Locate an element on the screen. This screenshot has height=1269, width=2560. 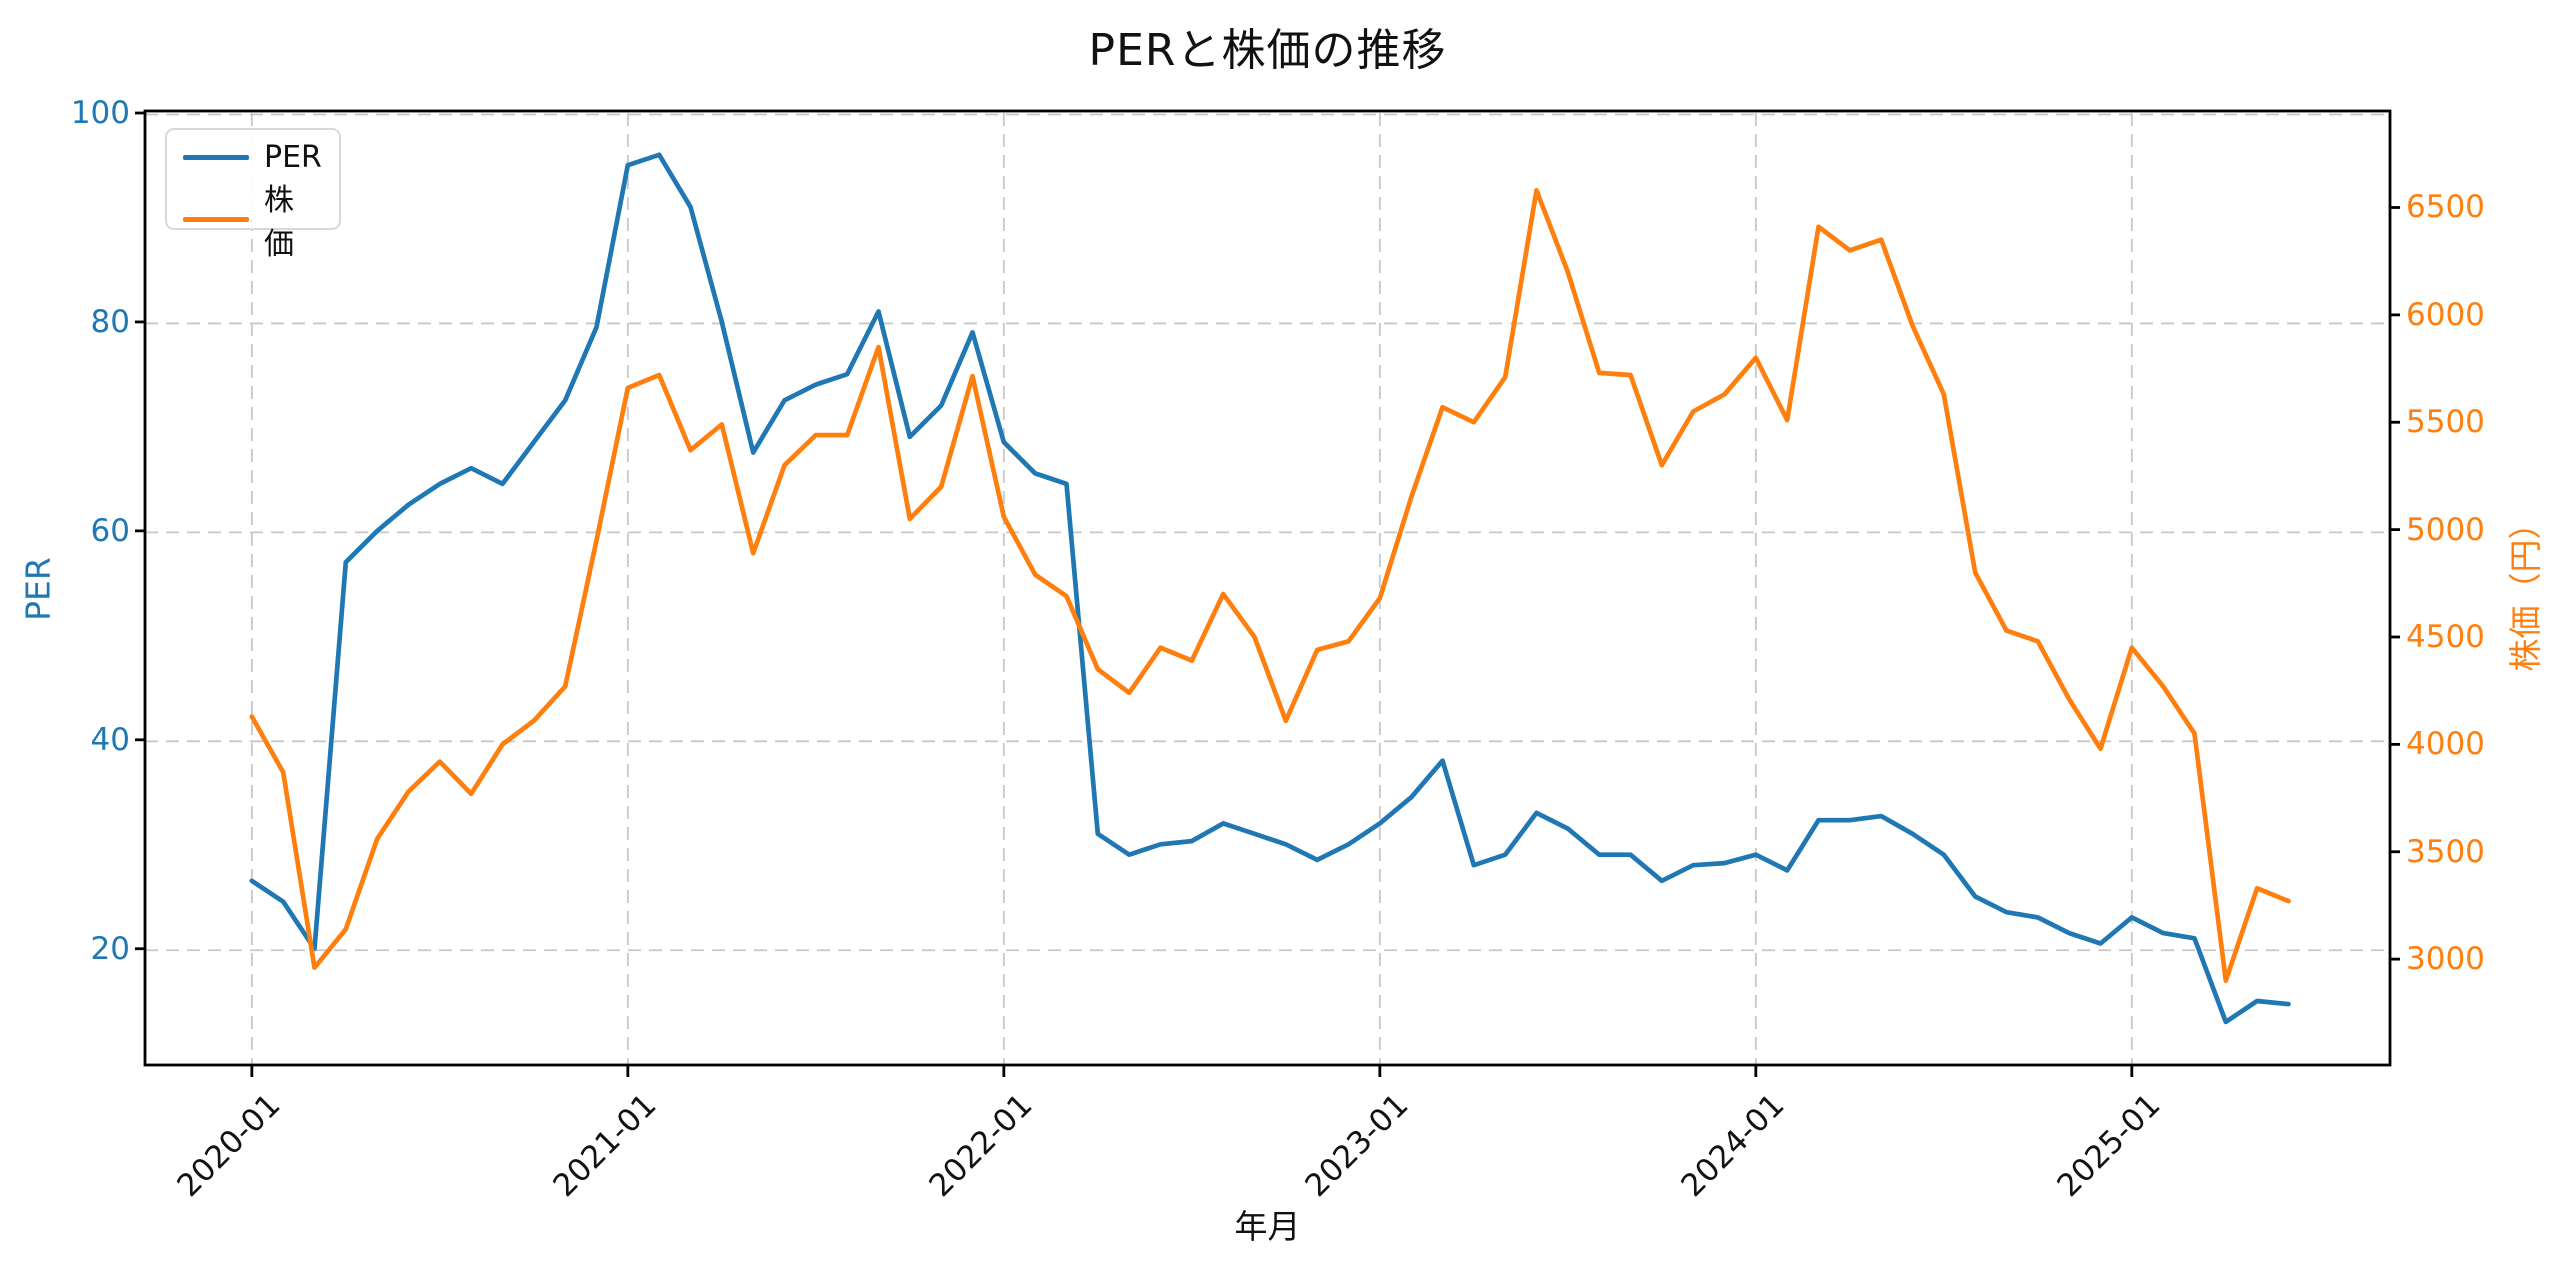
y-axis-right-tick-5500: 5500 is located at coordinates (2445, 422).